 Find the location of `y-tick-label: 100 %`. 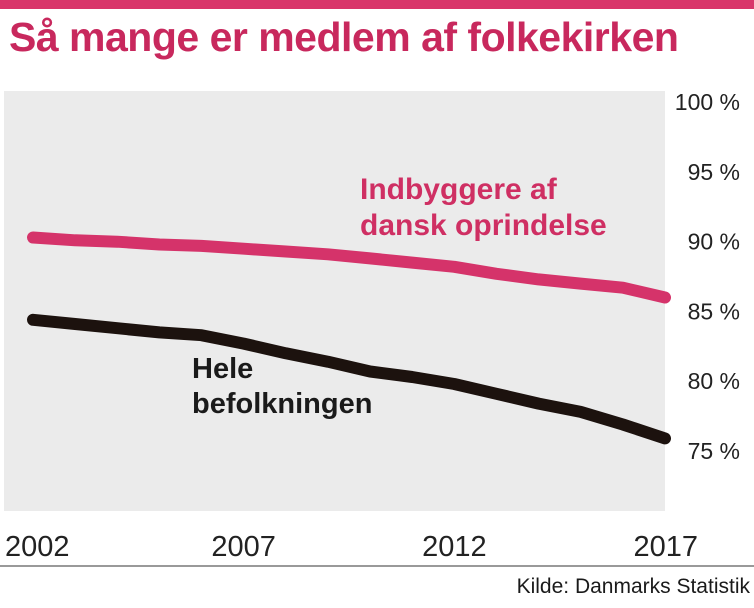

y-tick-label: 100 % is located at coordinates (707, 102).